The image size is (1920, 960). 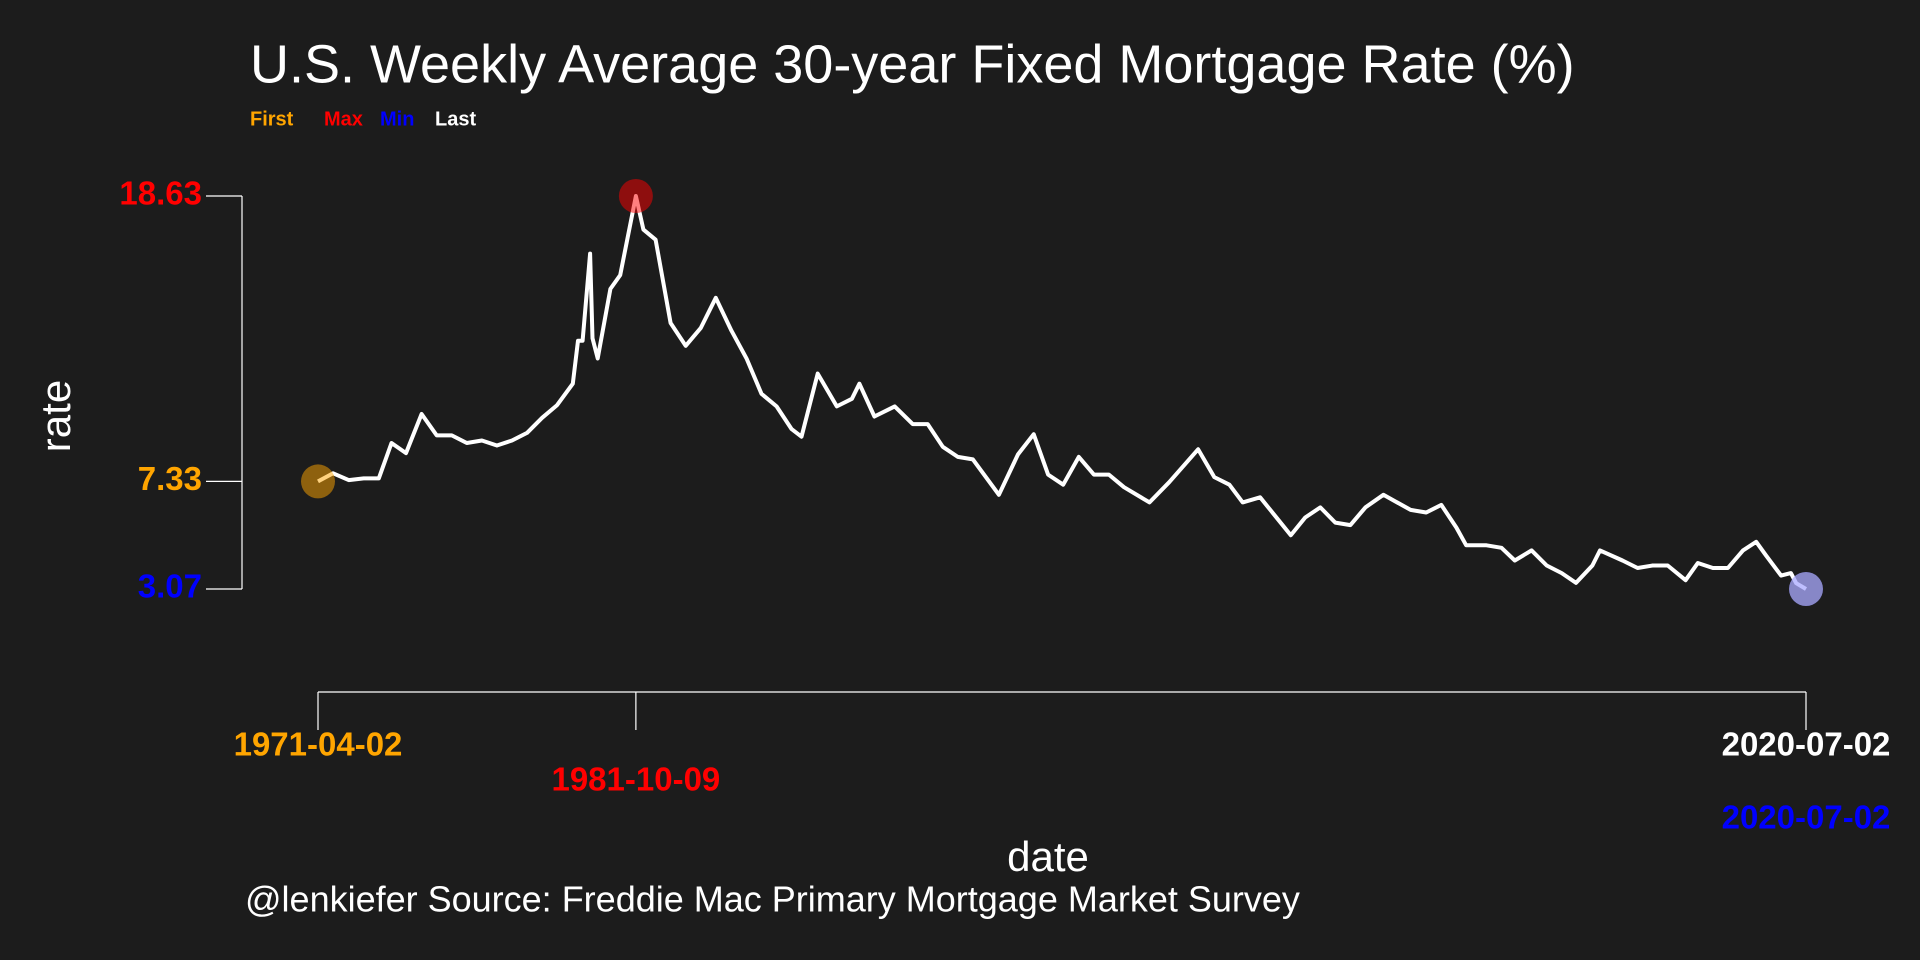 What do you see at coordinates (55, 416) in the screenshot?
I see `y-axis-label: rate` at bounding box center [55, 416].